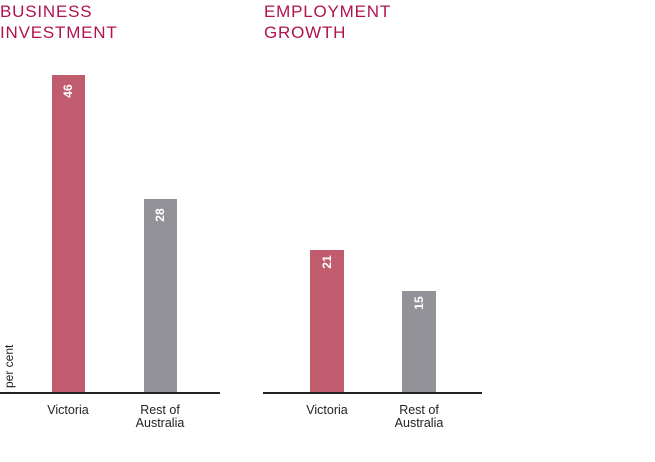 This screenshot has height=462, width=655. Describe the element at coordinates (160, 215) in the screenshot. I see `bar-value: 28` at that location.